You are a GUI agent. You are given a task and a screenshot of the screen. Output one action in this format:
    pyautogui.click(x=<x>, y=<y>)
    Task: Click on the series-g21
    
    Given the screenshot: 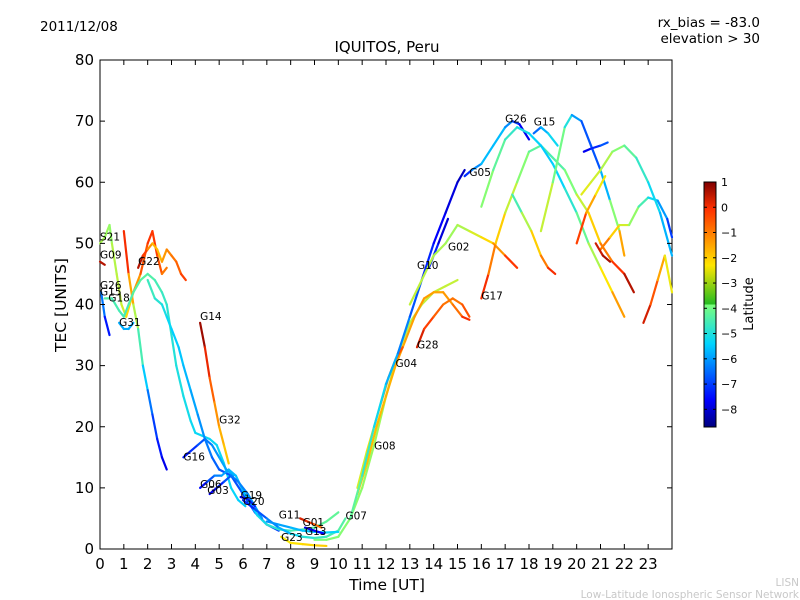 What is the action you would take?
    pyautogui.click(x=658, y=289)
    